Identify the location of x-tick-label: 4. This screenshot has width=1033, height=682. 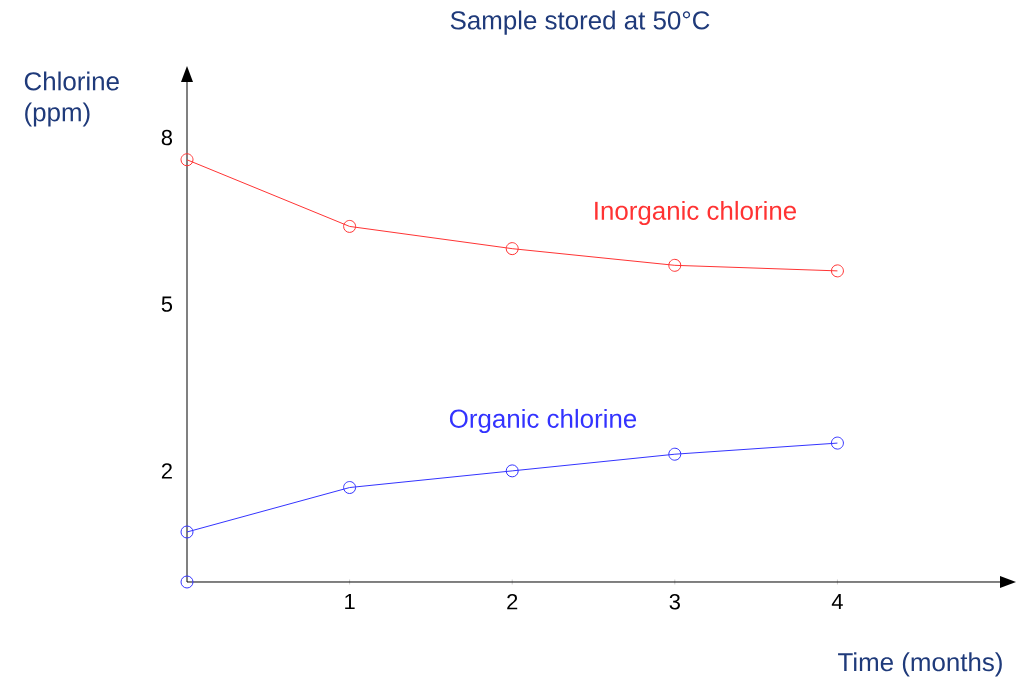
(837, 602).